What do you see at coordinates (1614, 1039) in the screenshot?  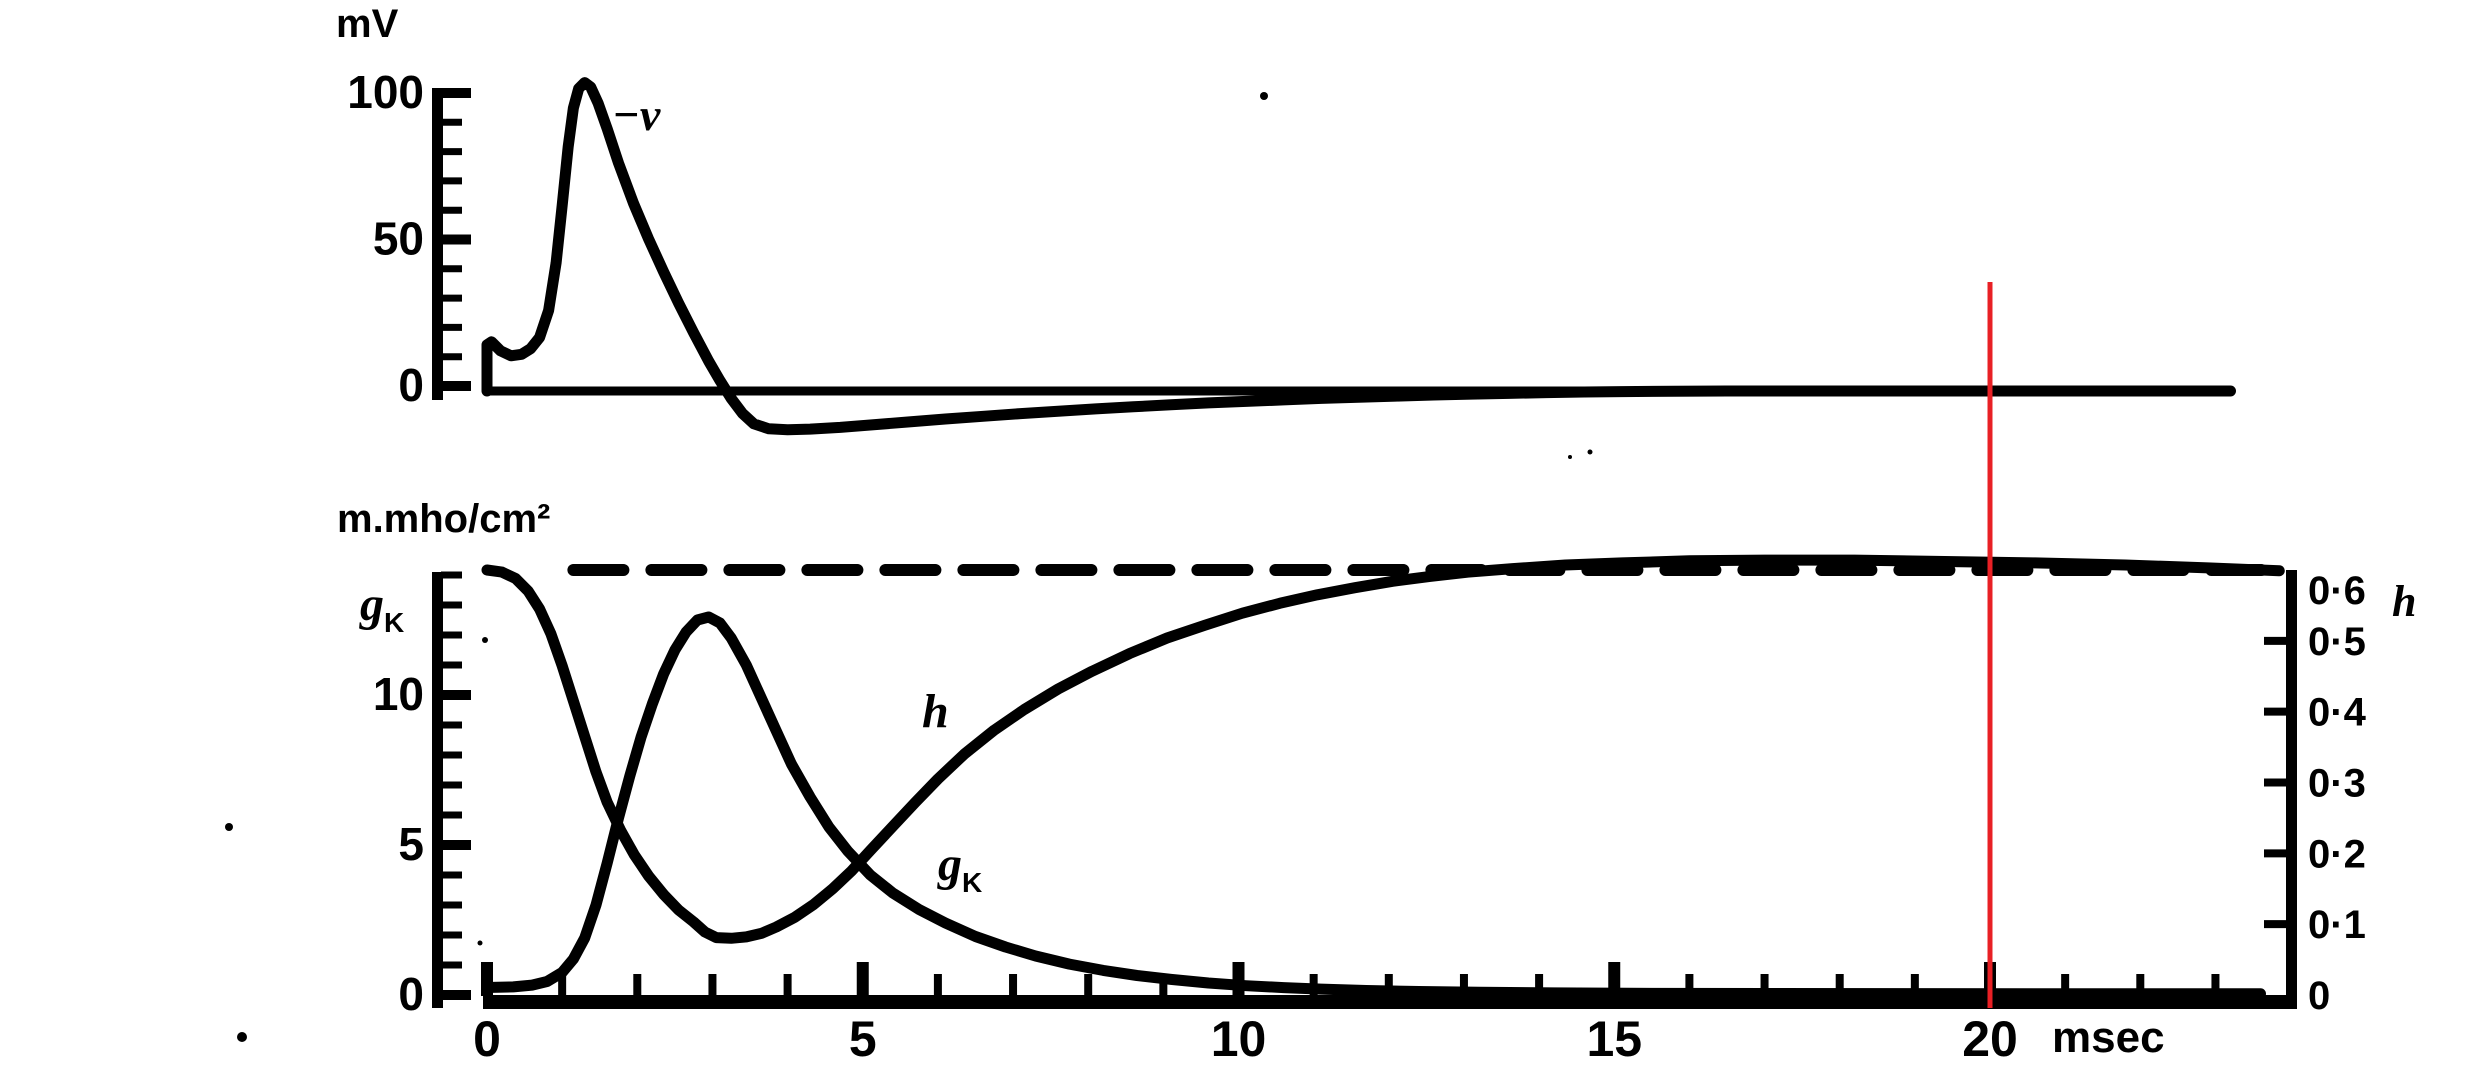 I see `x-tick-label-15: 15` at bounding box center [1614, 1039].